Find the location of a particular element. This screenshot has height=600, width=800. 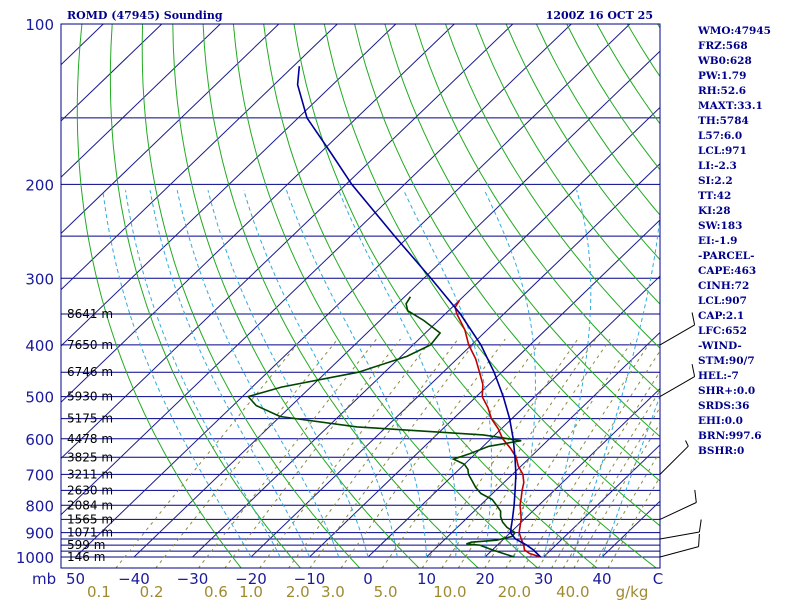

isotherm--120 is located at coordinates (141, 101).